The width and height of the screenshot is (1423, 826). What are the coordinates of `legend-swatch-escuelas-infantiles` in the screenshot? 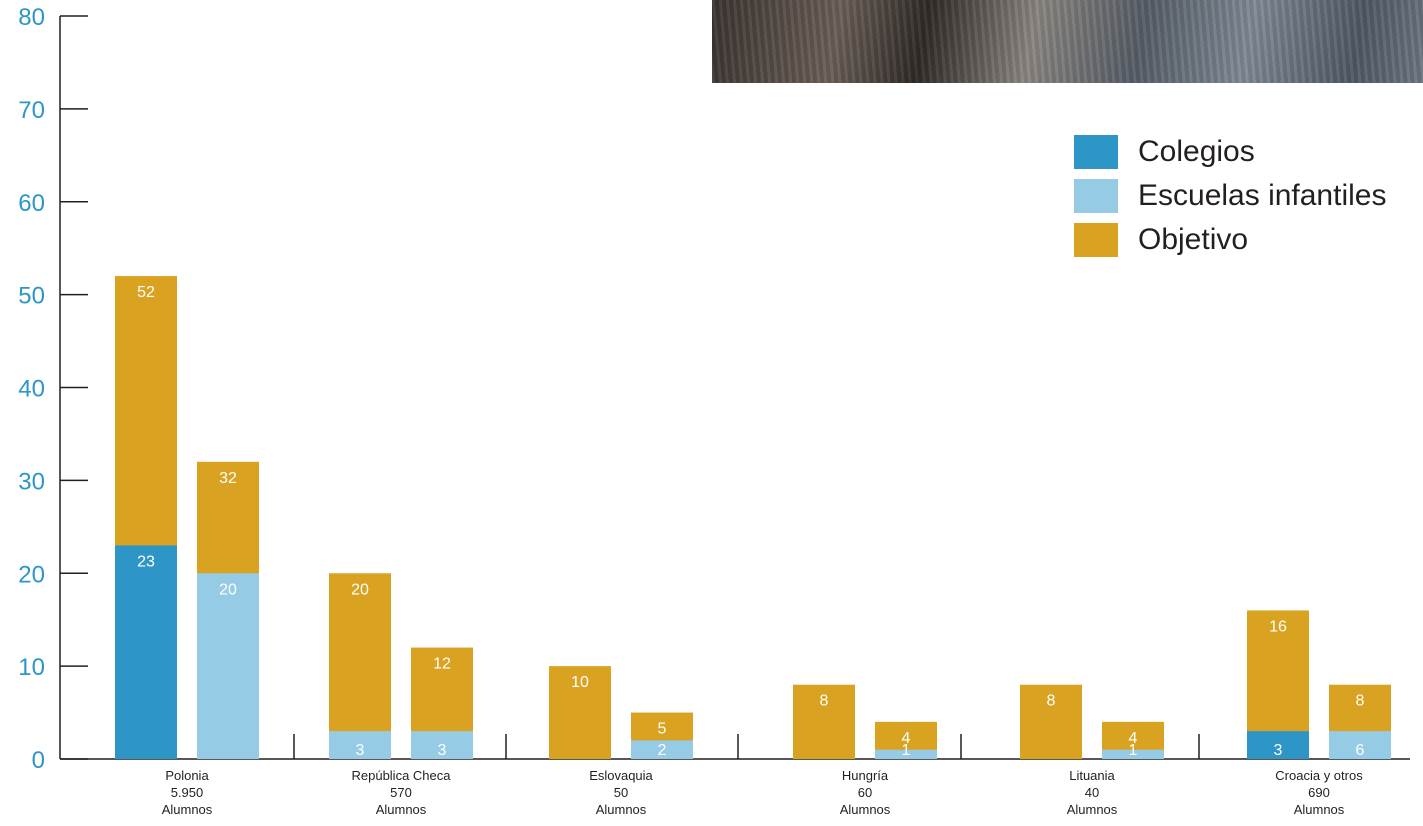 It's located at (1096, 196).